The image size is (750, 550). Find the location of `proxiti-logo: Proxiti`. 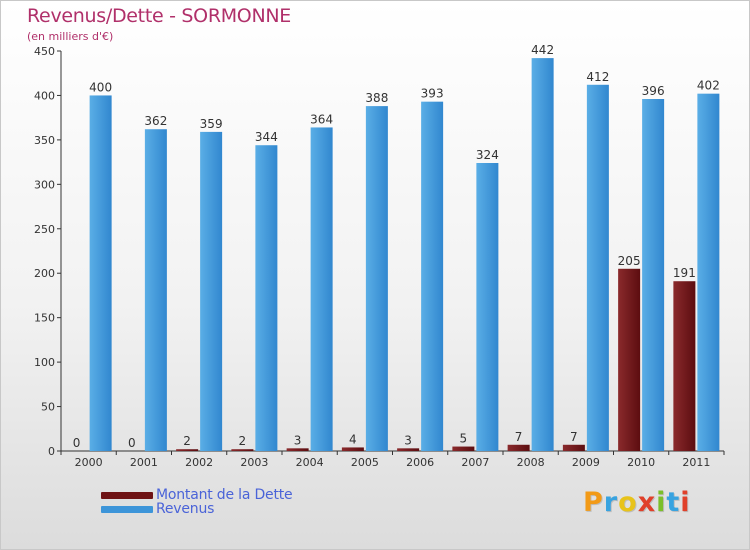

proxiti-logo: Proxiti is located at coordinates (637, 502).